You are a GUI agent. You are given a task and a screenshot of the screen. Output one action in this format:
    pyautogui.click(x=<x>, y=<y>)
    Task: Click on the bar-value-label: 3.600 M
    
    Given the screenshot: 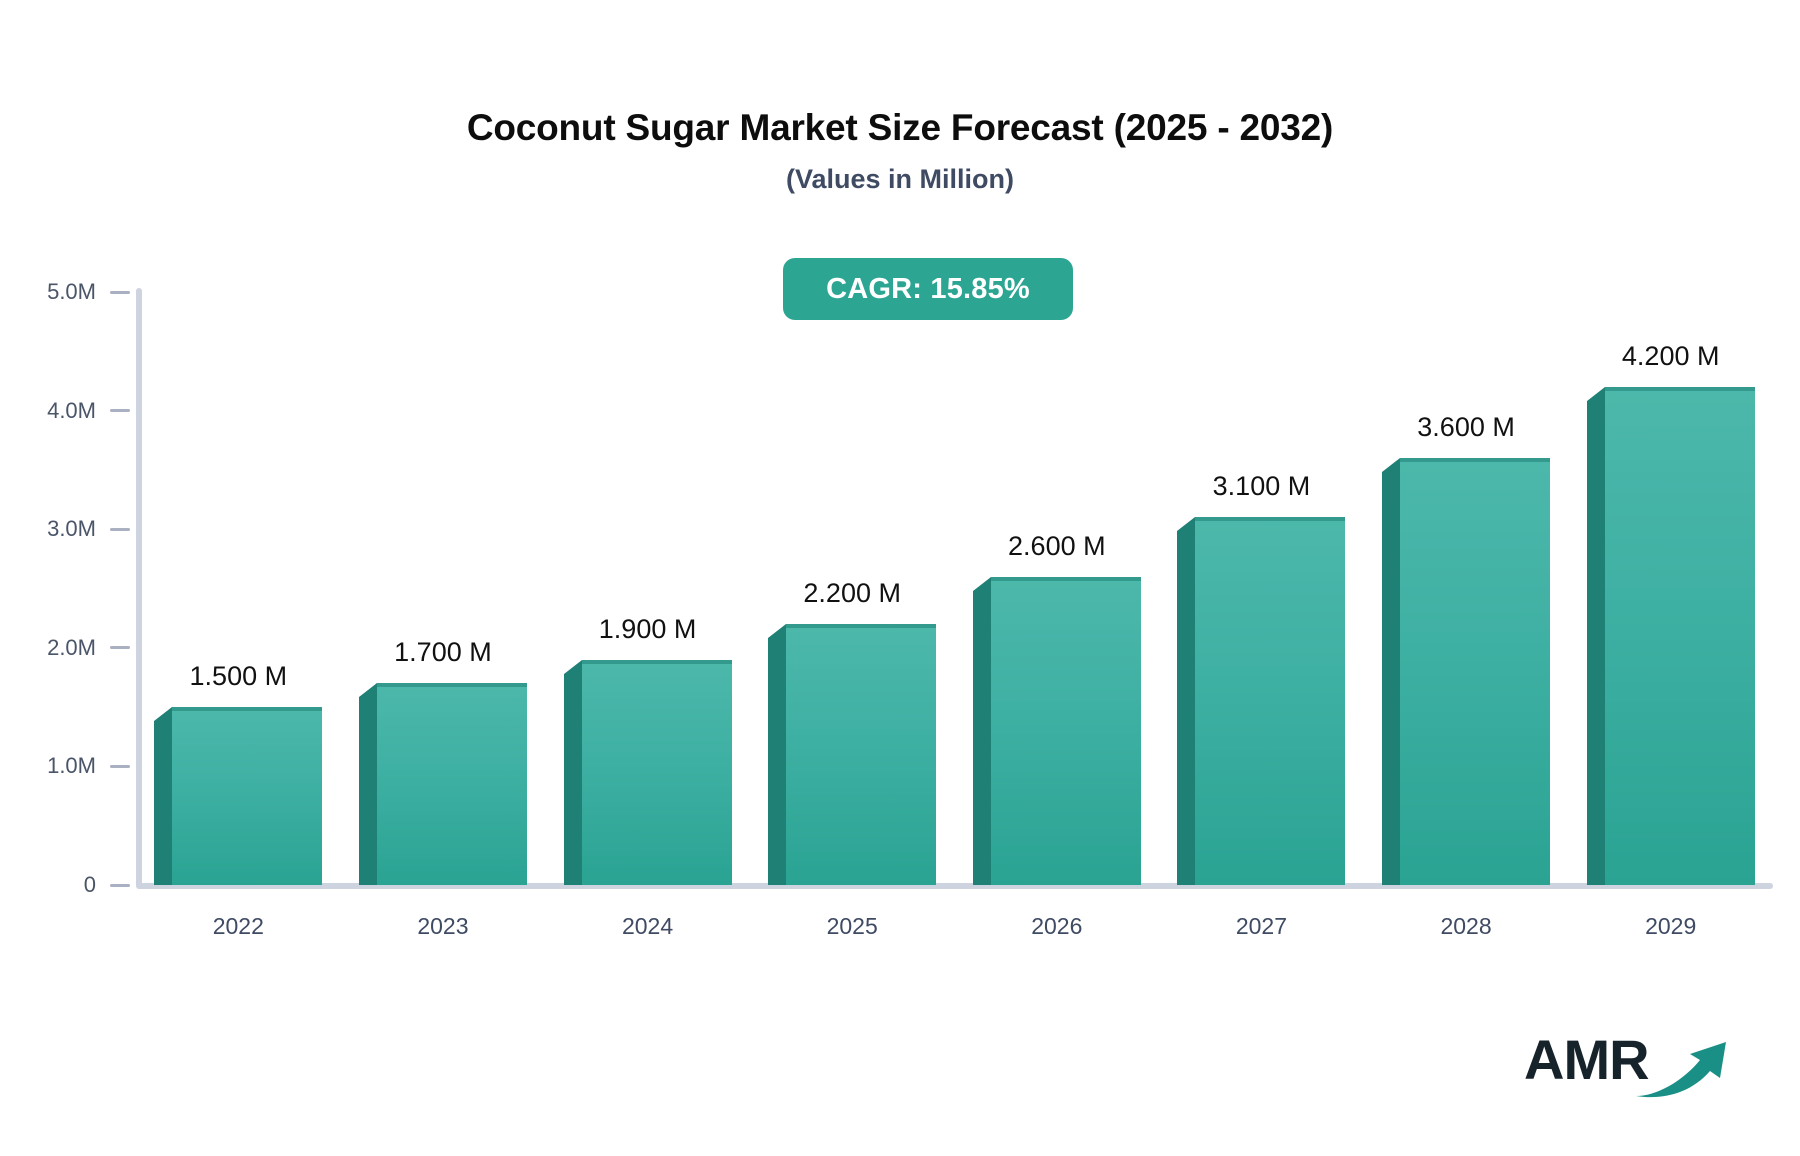 What is the action you would take?
    pyautogui.click(x=1466, y=427)
    